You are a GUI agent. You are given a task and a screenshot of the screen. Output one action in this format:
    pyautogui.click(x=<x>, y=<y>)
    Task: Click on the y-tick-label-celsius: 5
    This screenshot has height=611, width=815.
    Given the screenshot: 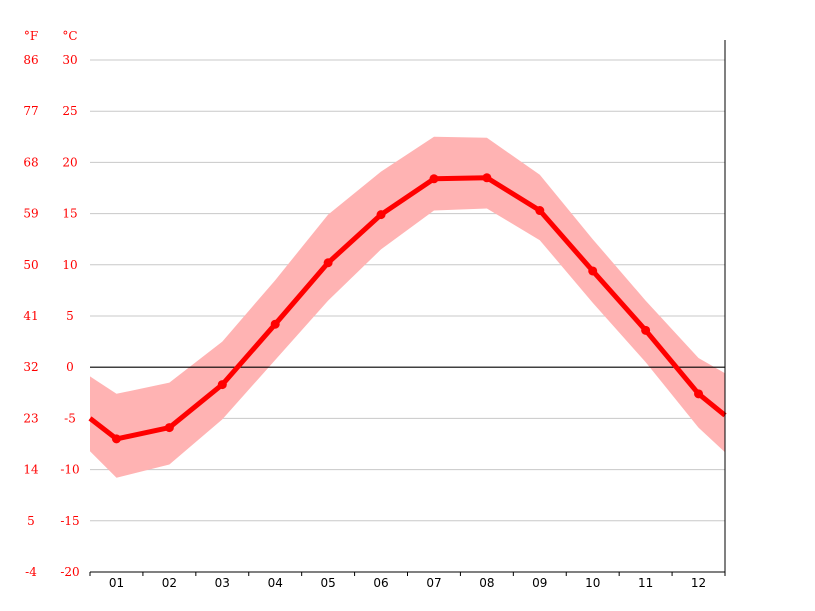 What is the action you would take?
    pyautogui.click(x=70, y=316)
    